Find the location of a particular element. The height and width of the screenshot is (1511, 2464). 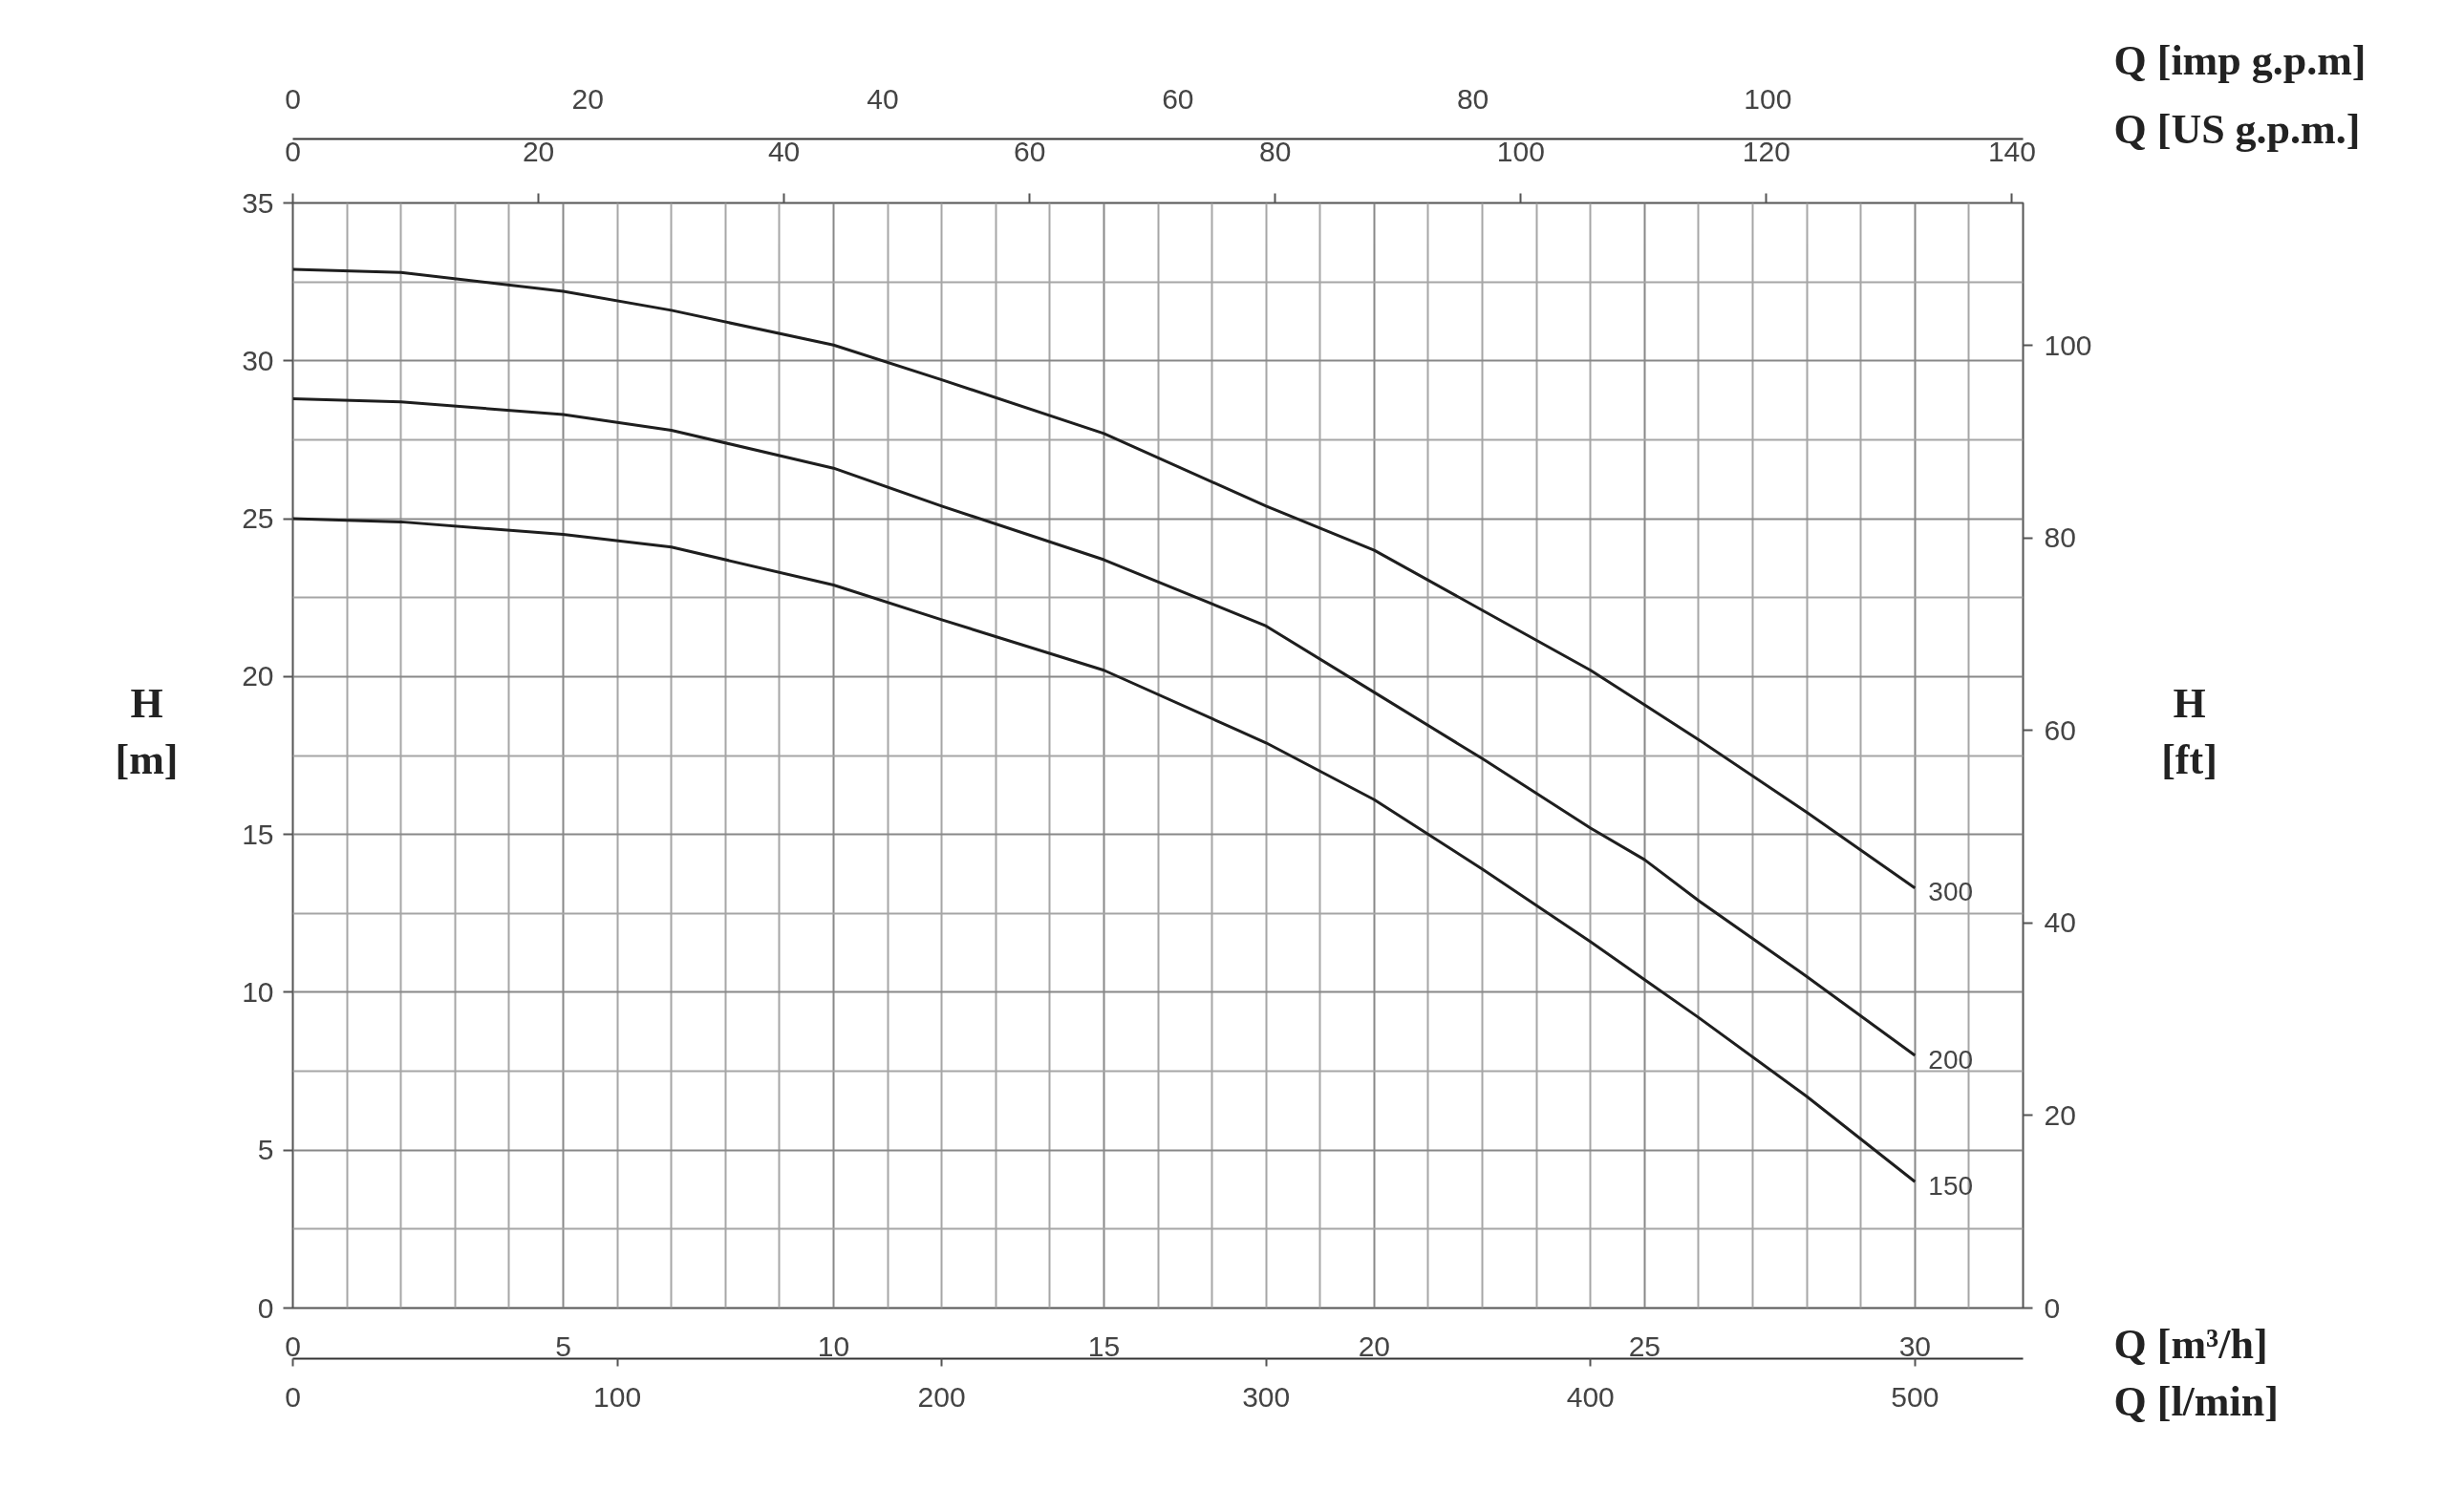

text: 400 is located at coordinates (1590, 1396).